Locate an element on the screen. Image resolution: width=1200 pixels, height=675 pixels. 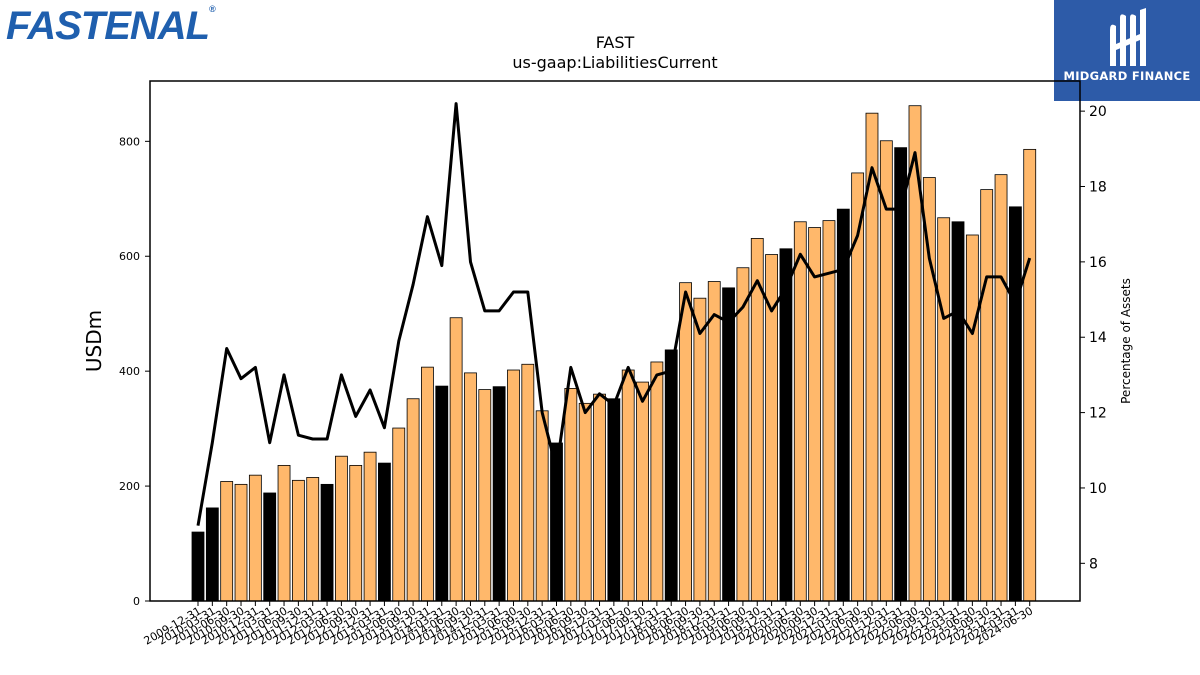
y2-tick-label: 12 is located at coordinates (1098, 414).